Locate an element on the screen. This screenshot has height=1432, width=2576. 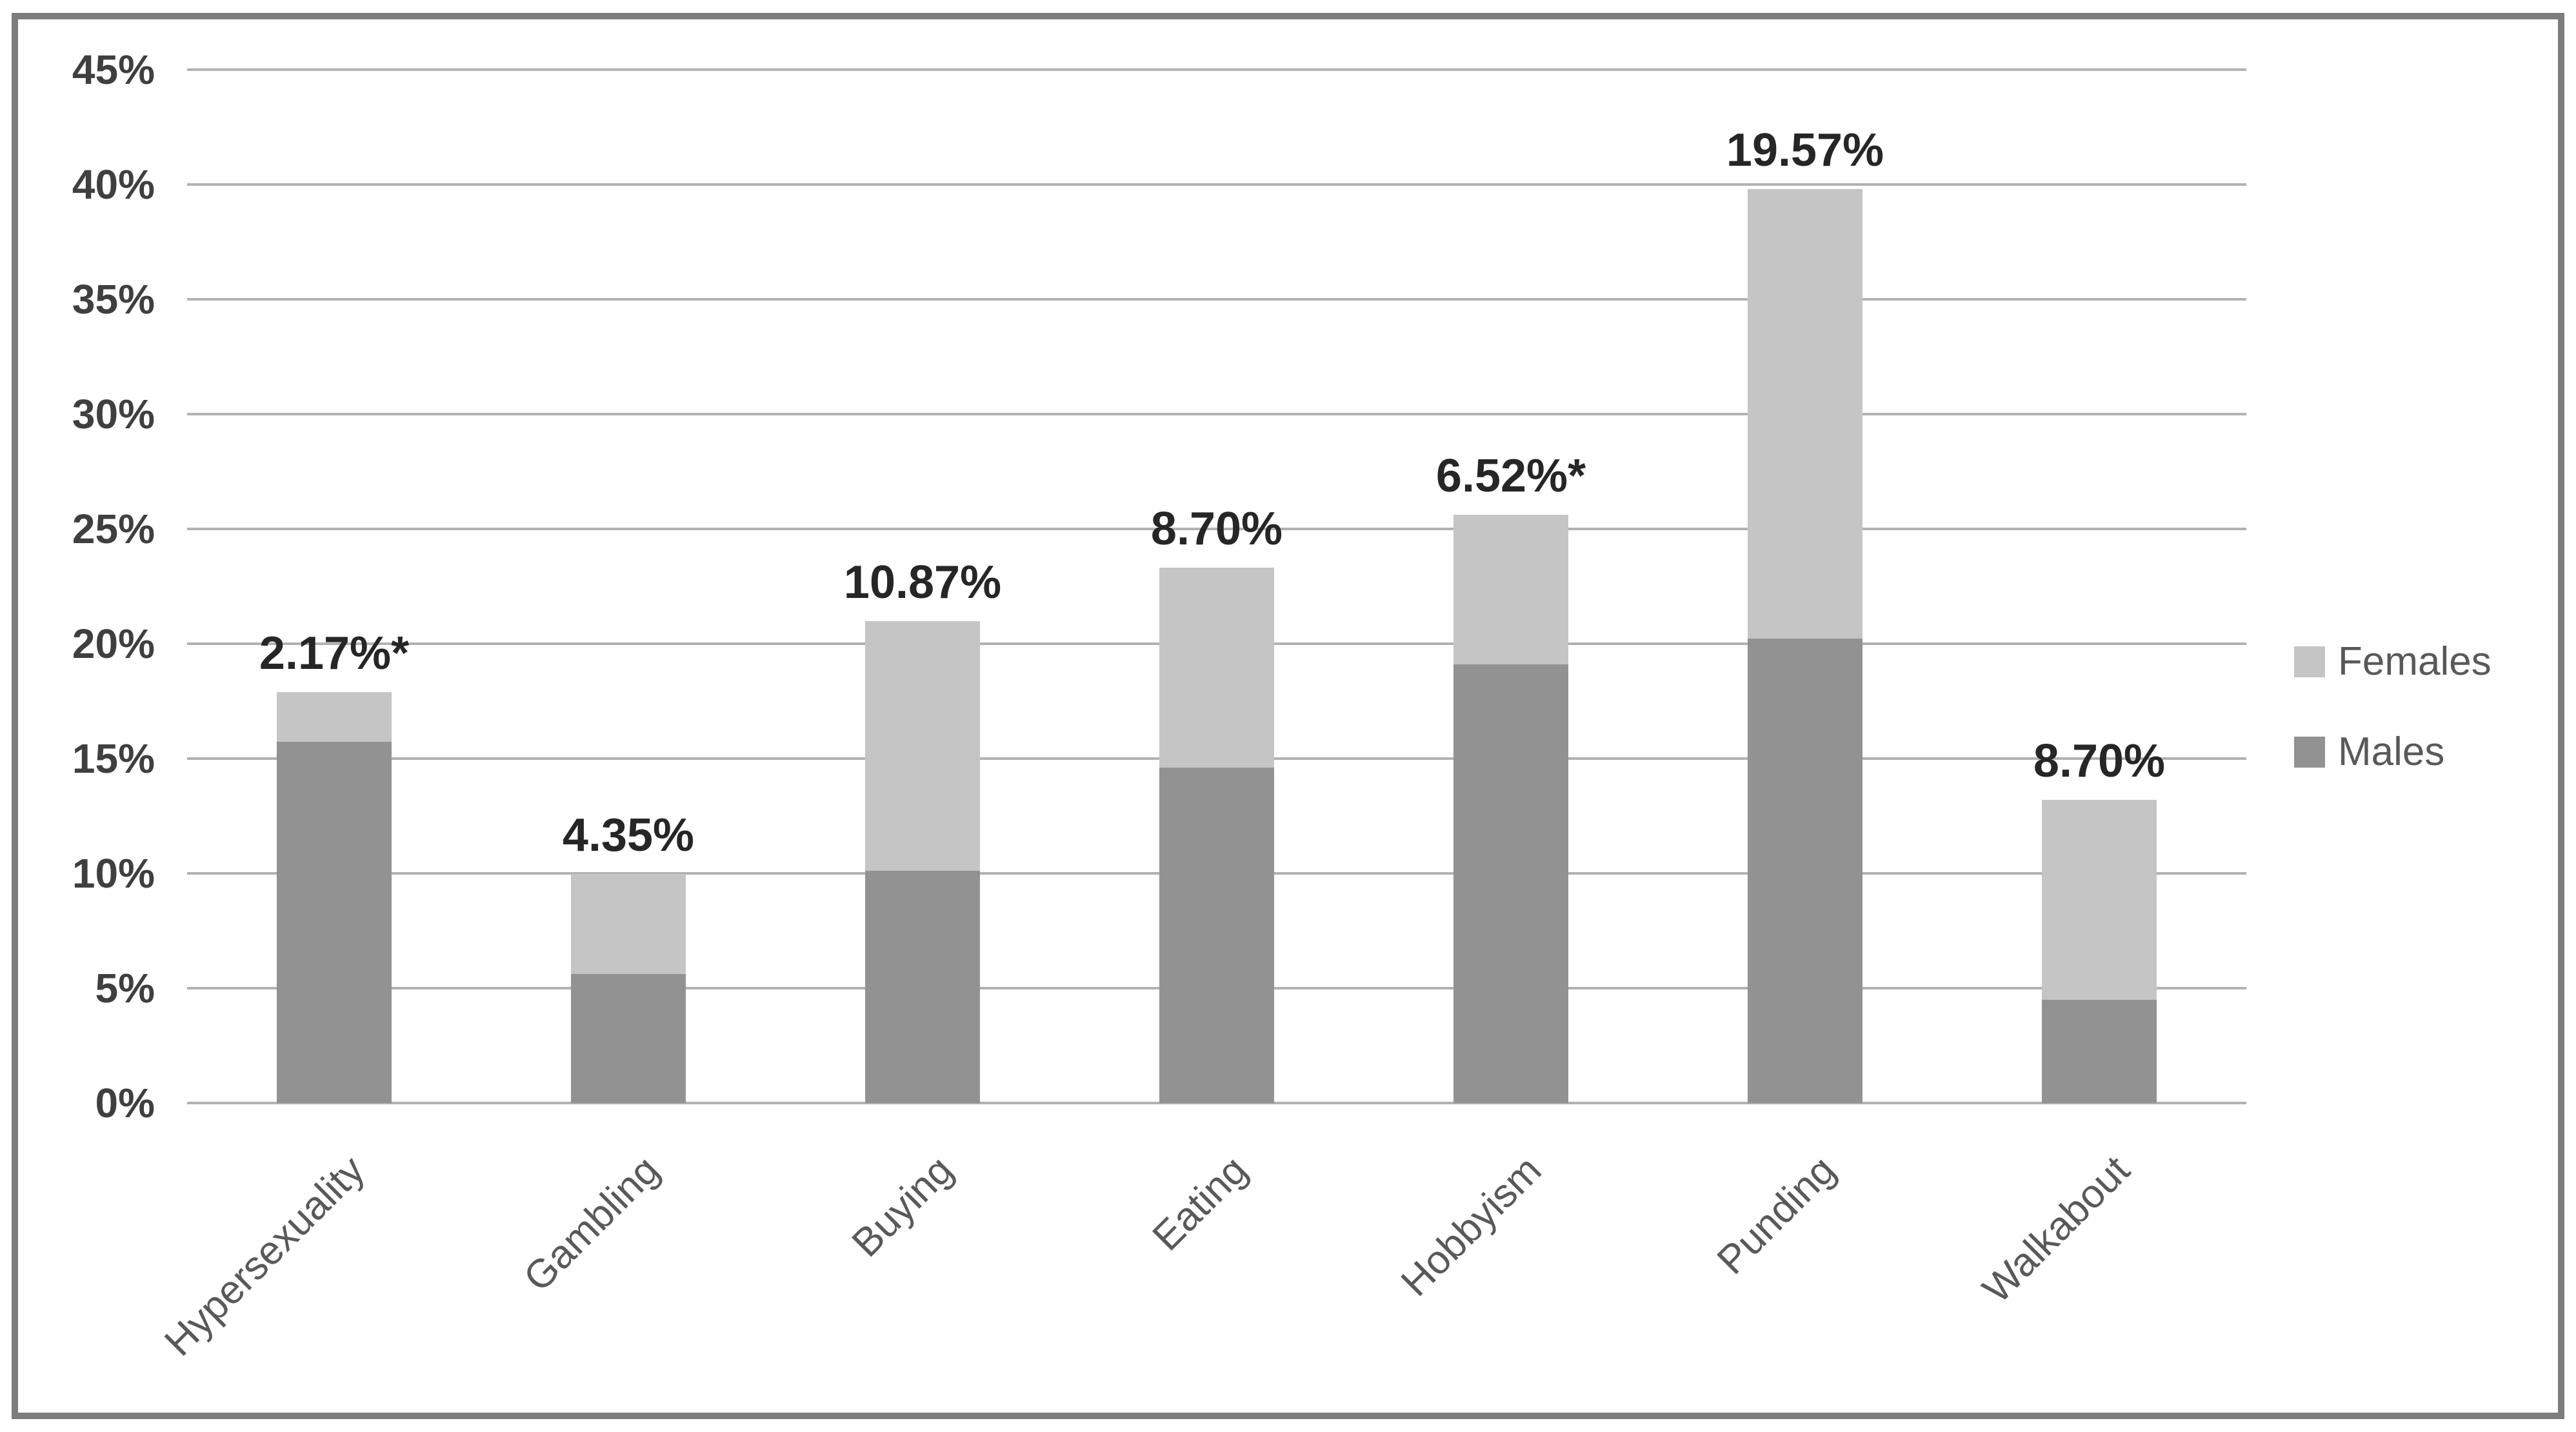
stacked-bar-walkabout is located at coordinates (2099, 951).